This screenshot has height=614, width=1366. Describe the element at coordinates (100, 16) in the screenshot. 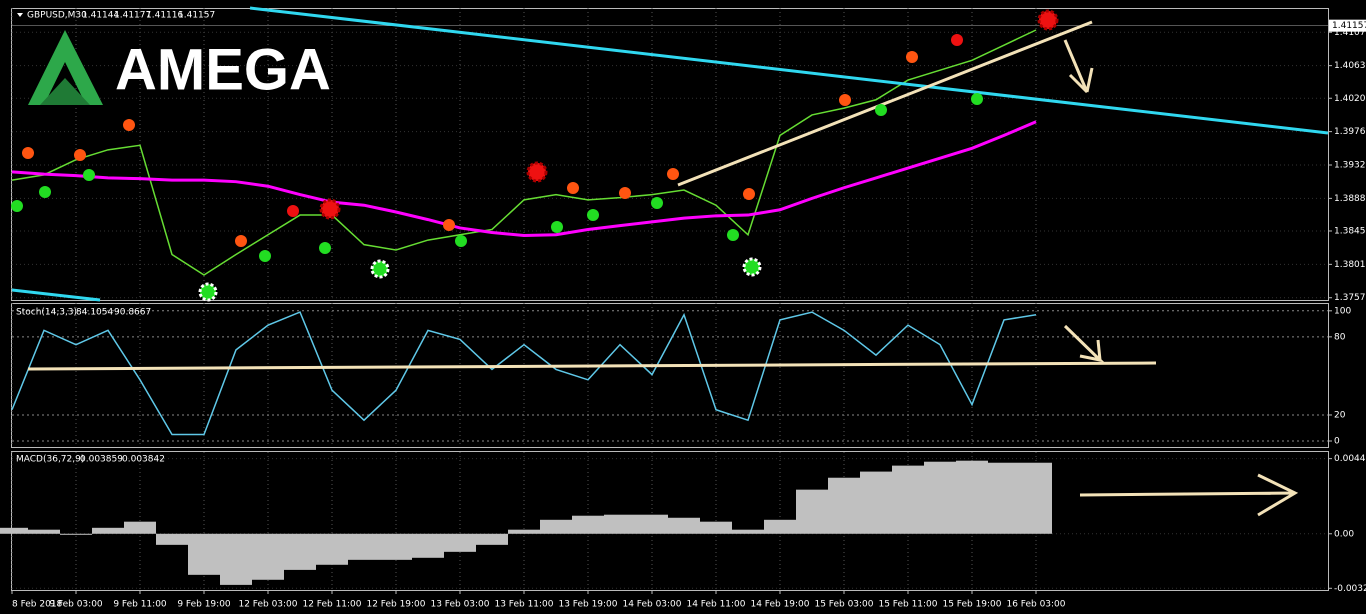

I see `ohlc-open: 1.41144` at that location.